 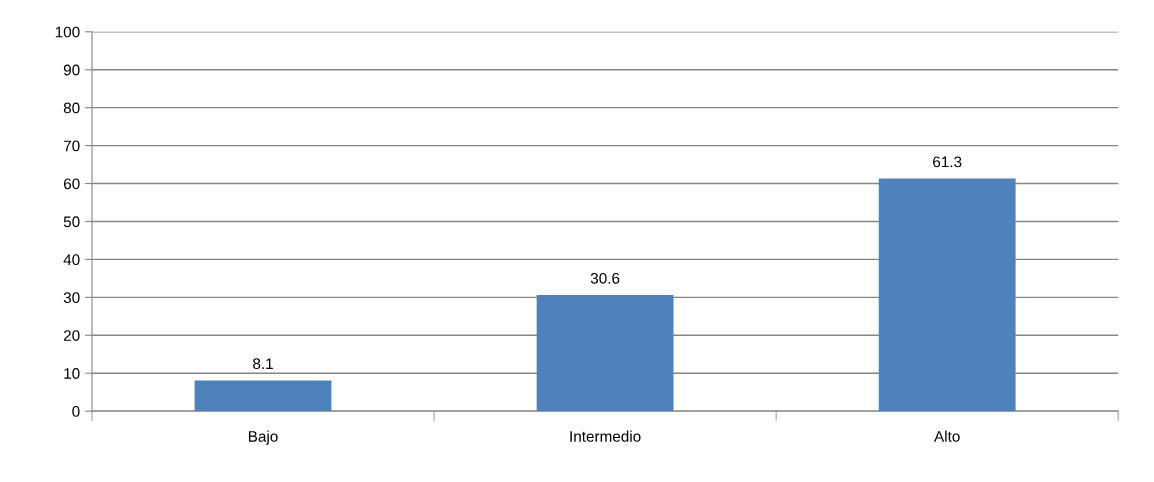 What do you see at coordinates (72, 373) in the screenshot?
I see `y-tick-label: 10` at bounding box center [72, 373].